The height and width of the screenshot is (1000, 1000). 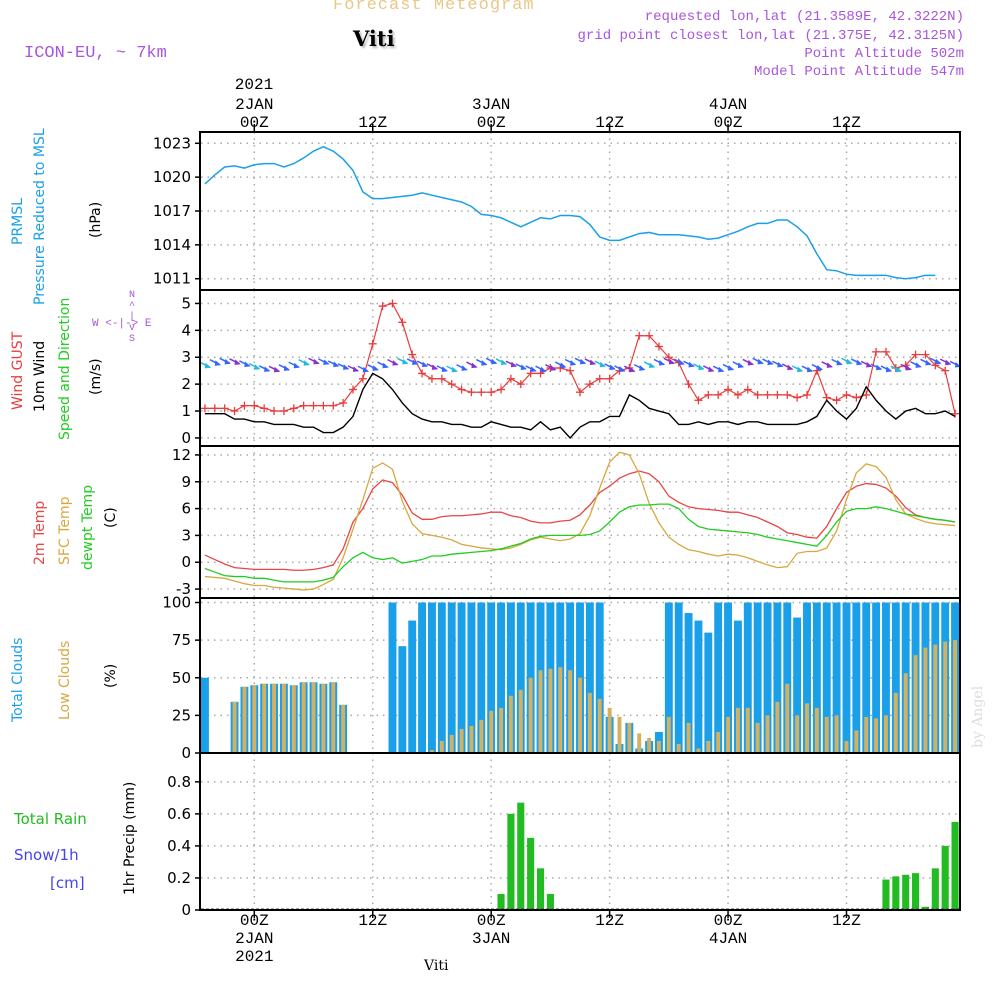 I want to click on pressure-line, so click(x=570, y=212).